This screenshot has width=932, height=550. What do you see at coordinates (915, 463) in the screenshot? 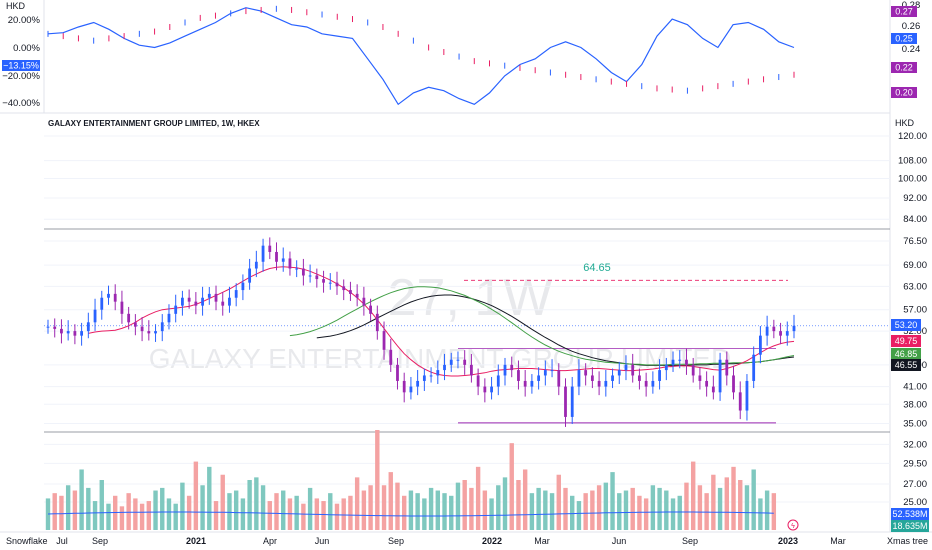
I see `price-tick-label: 29.50` at bounding box center [915, 463].